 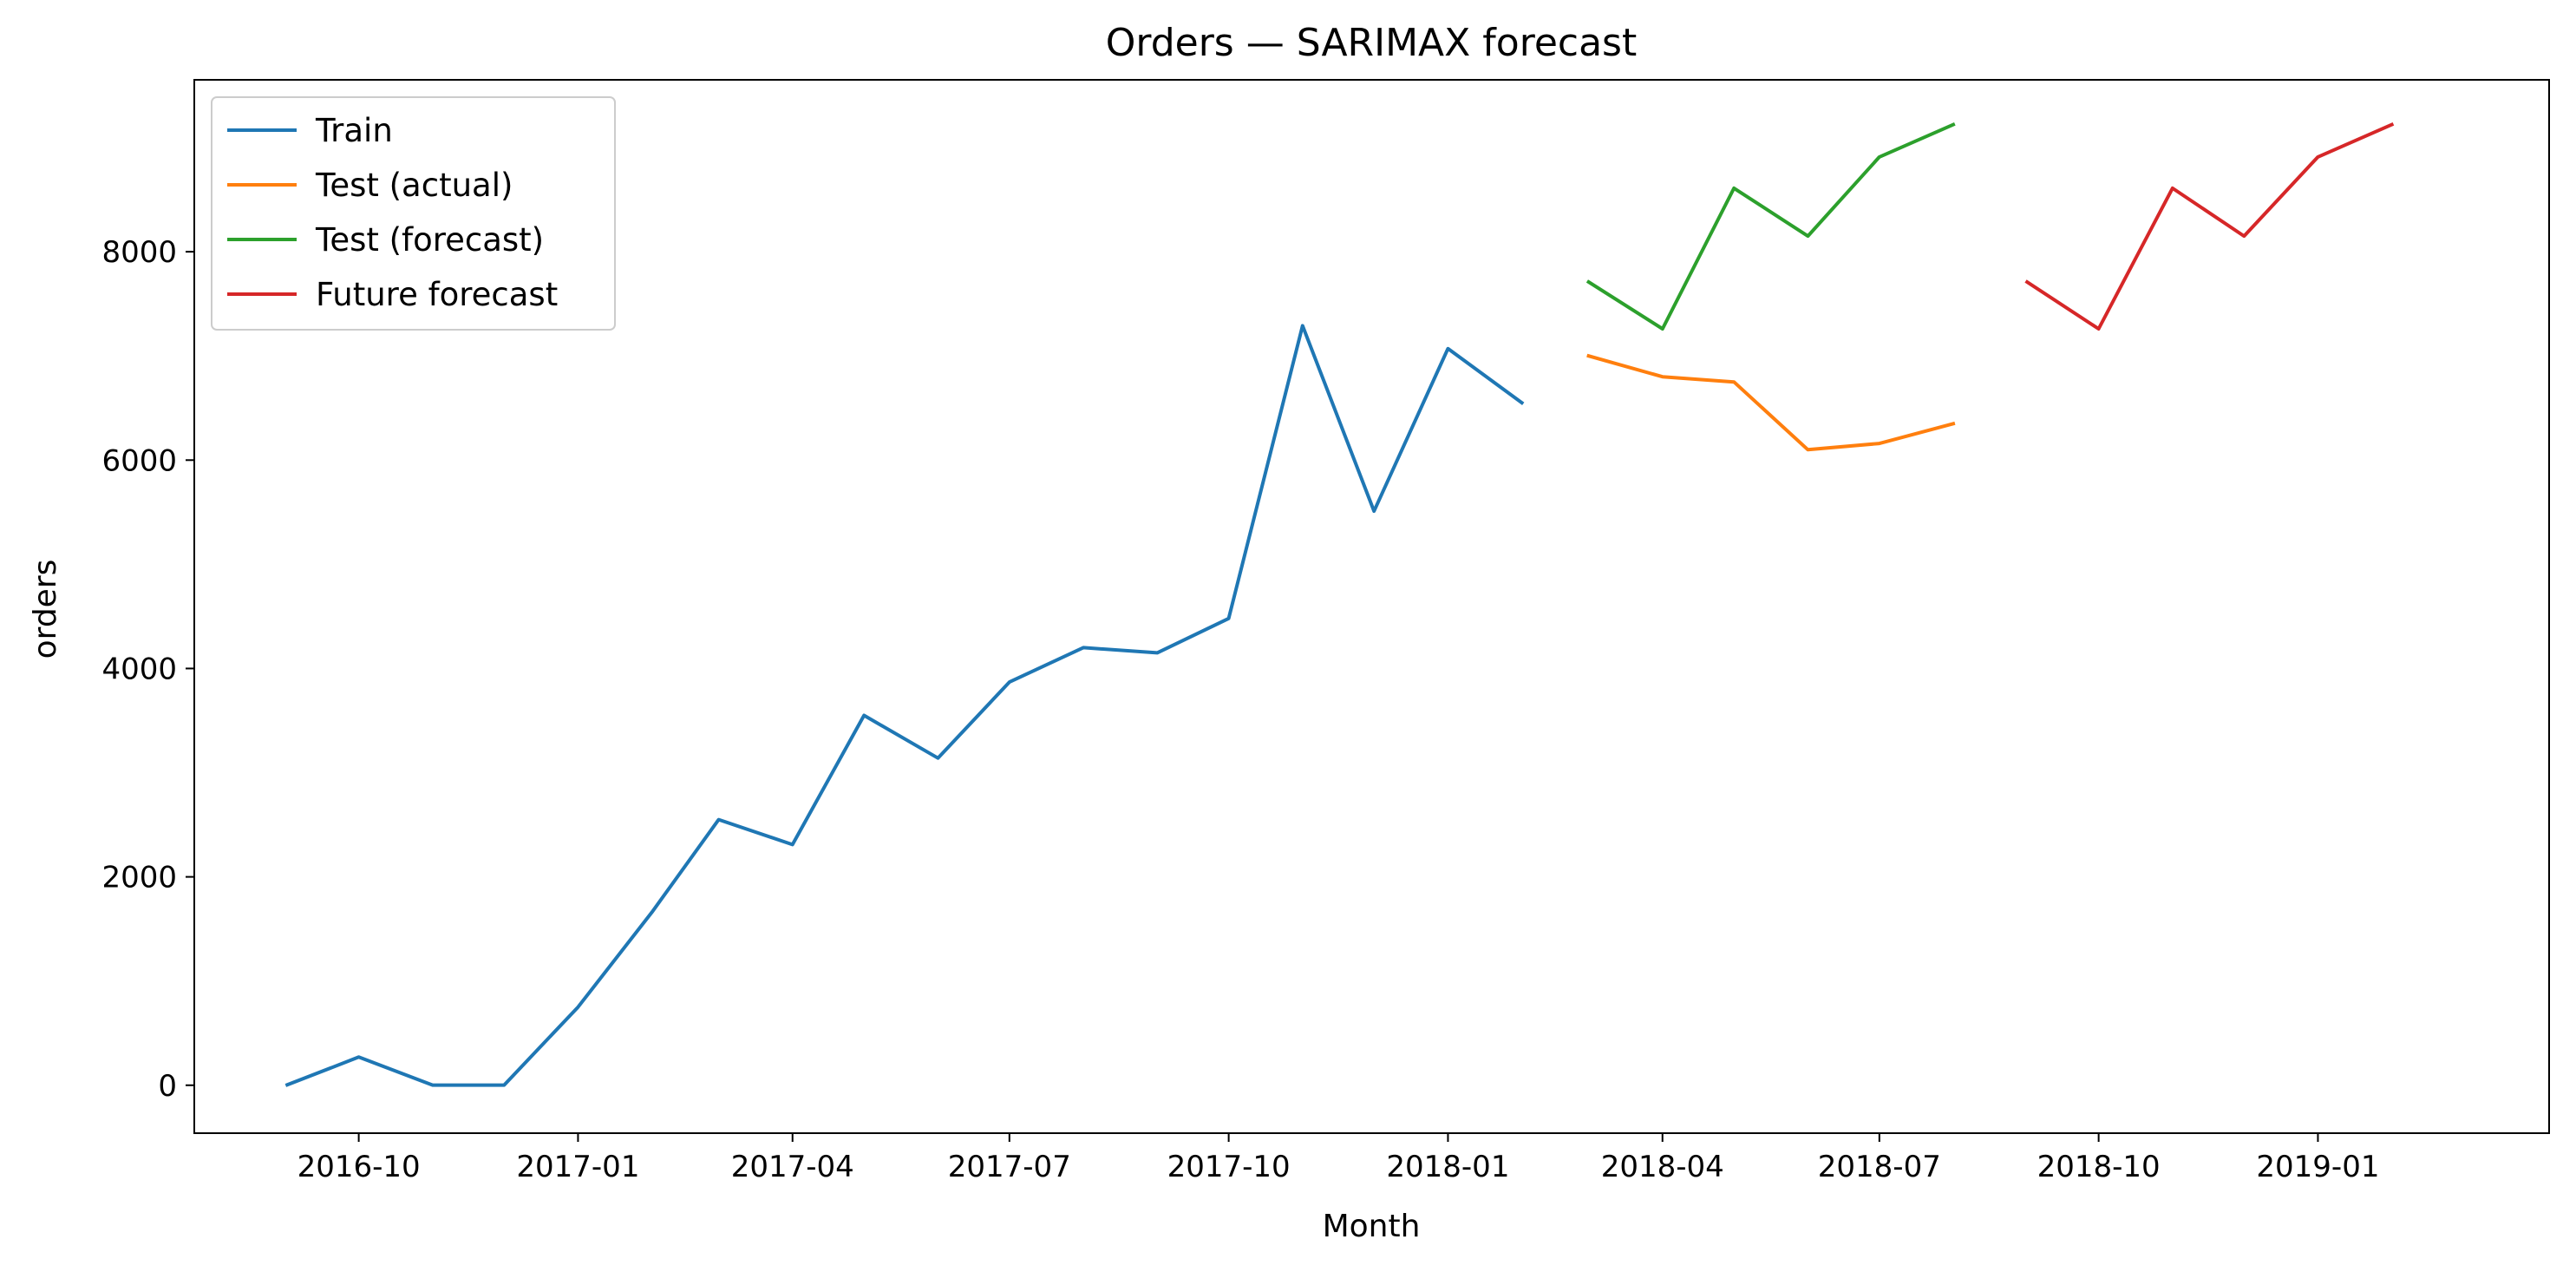 I want to click on y-tick-label: 2000, so click(x=139, y=878).